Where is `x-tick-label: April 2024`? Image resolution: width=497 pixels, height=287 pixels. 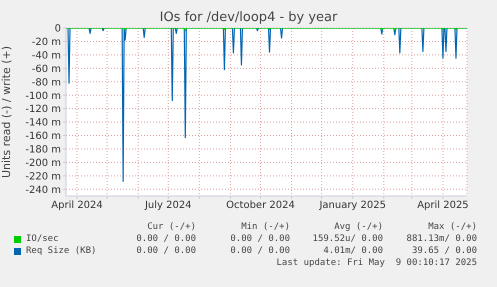 x-tick-label: April 2024 is located at coordinates (77, 206).